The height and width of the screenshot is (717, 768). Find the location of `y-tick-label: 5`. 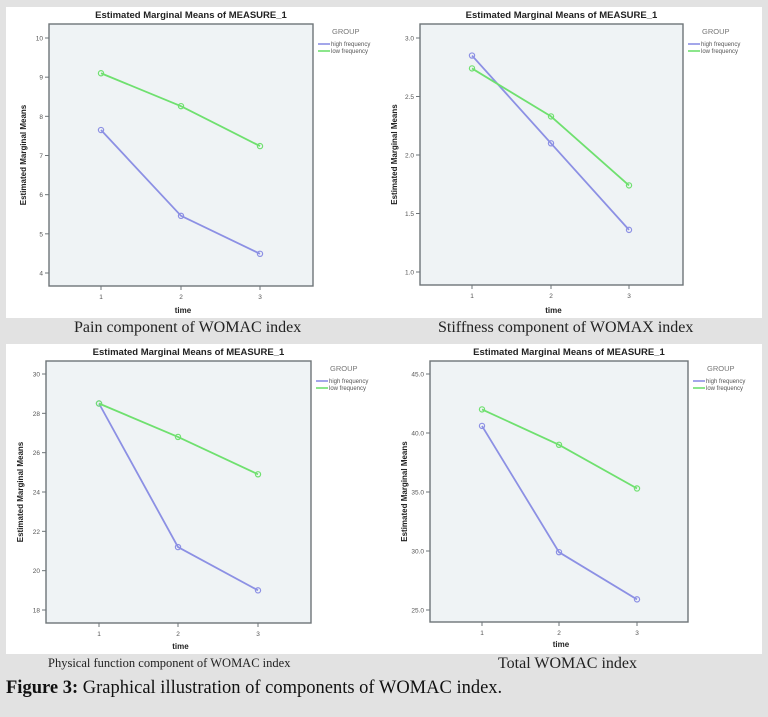

y-tick-label: 5 is located at coordinates (41, 234).